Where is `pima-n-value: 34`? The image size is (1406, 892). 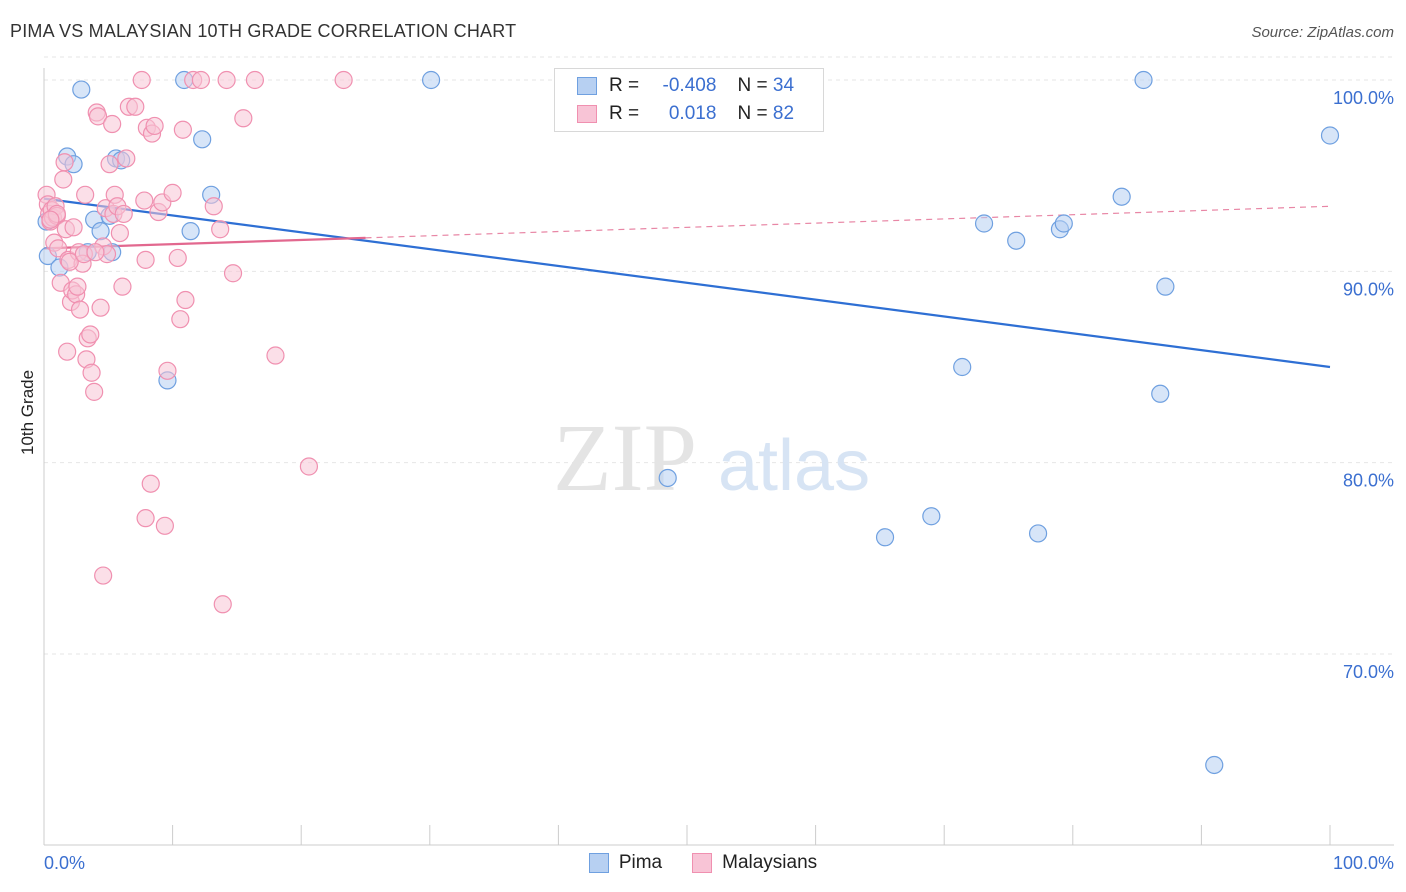 pima-n-value: 34 is located at coordinates (783, 85).